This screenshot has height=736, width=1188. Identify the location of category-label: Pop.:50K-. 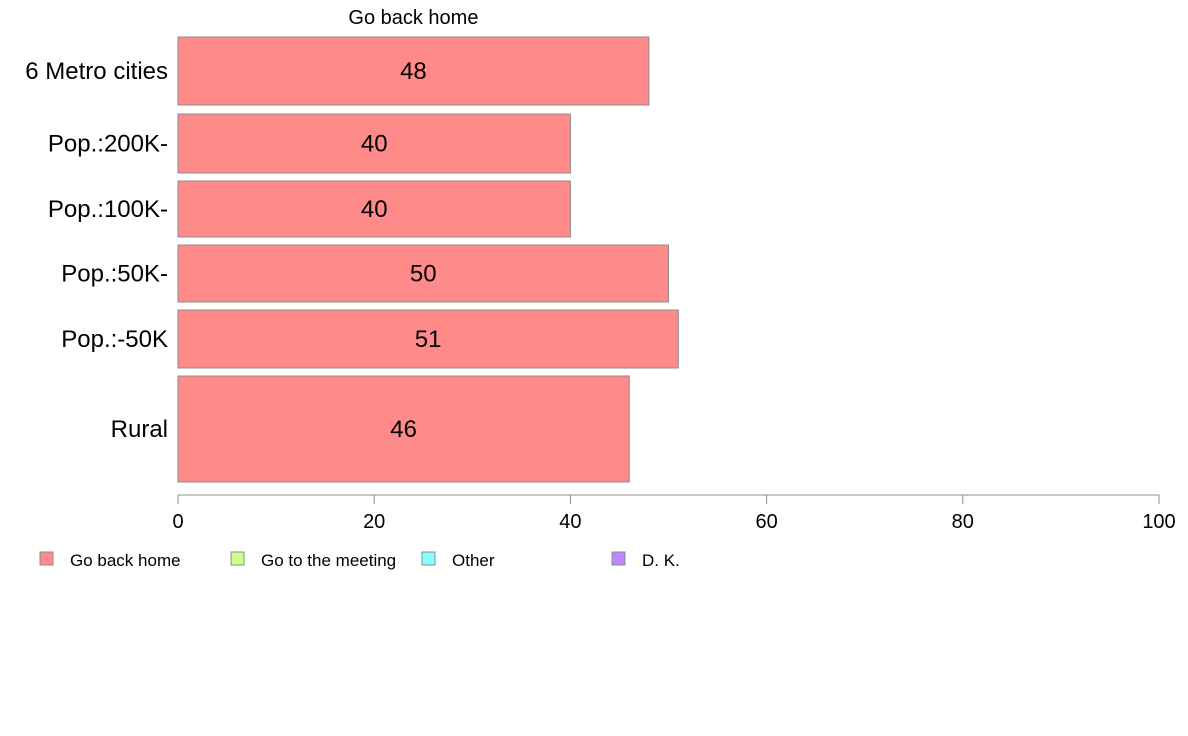
(114, 274).